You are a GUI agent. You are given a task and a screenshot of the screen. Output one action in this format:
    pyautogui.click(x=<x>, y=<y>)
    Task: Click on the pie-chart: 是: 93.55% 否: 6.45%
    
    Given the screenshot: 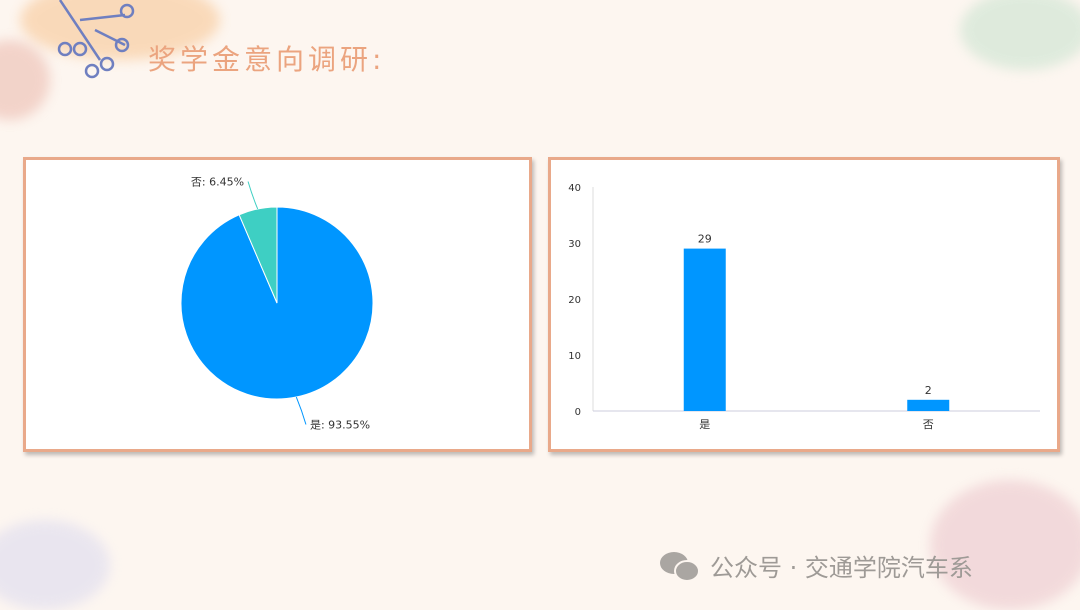 What is the action you would take?
    pyautogui.click(x=277, y=303)
    